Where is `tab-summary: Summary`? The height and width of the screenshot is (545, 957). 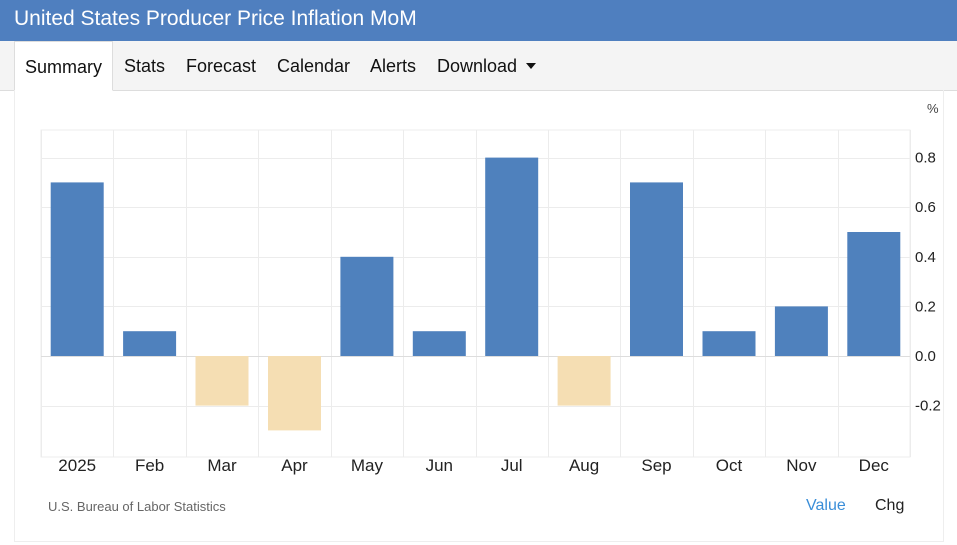
tab-summary: Summary is located at coordinates (63, 66).